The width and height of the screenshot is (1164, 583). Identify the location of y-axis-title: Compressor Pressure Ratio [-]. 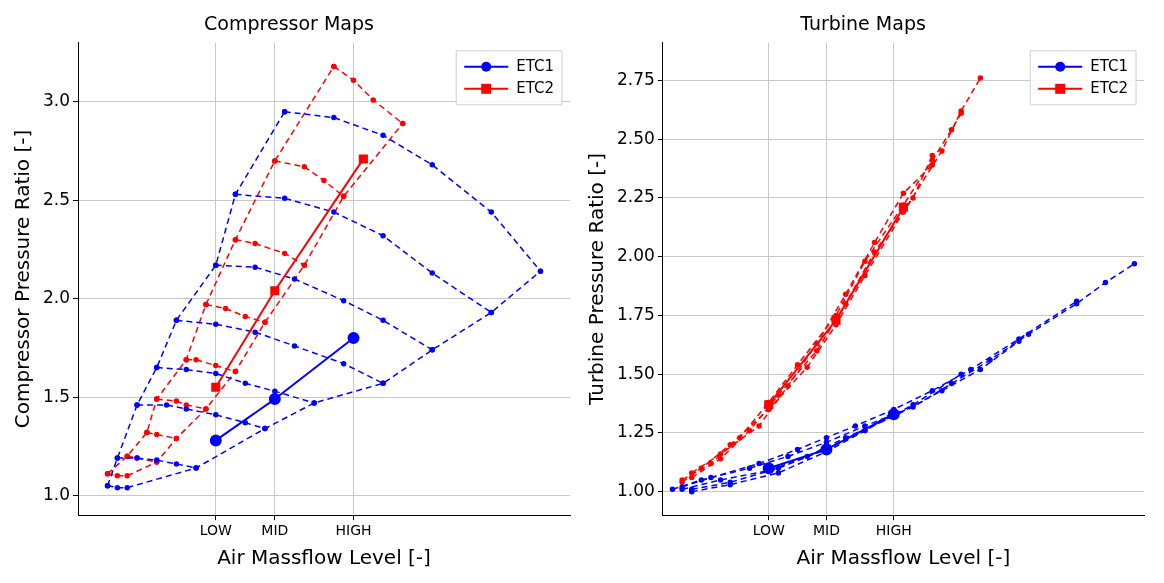
(22, 279).